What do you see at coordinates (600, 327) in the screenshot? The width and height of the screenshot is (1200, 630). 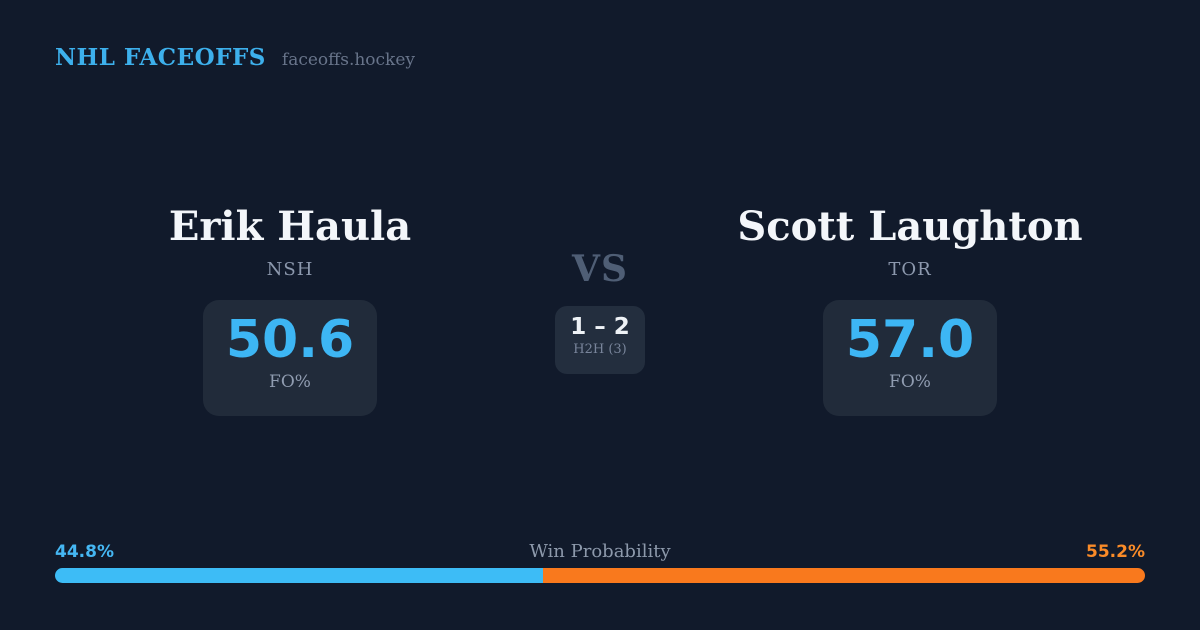 I see `head-to-head-score: 1 – 2` at bounding box center [600, 327].